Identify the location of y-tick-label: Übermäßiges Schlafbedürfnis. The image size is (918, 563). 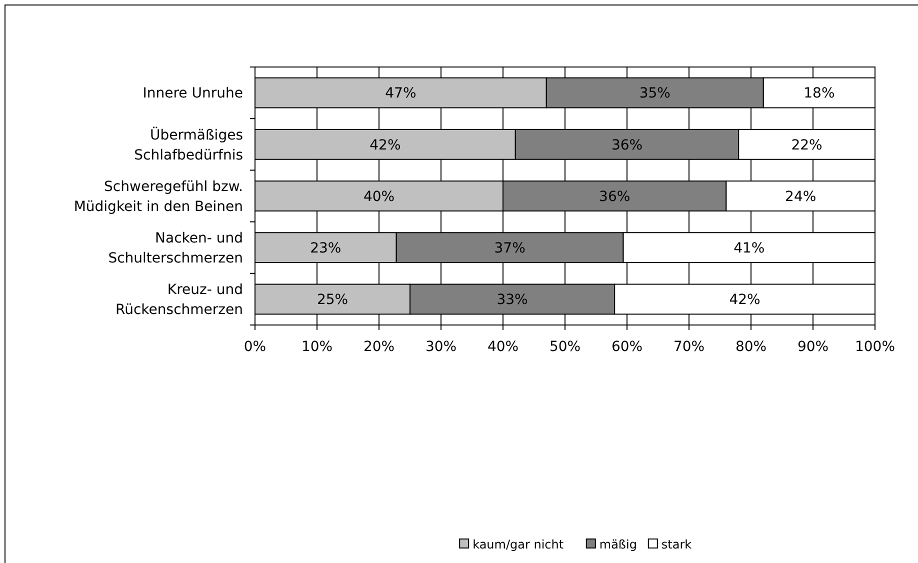
(188, 145).